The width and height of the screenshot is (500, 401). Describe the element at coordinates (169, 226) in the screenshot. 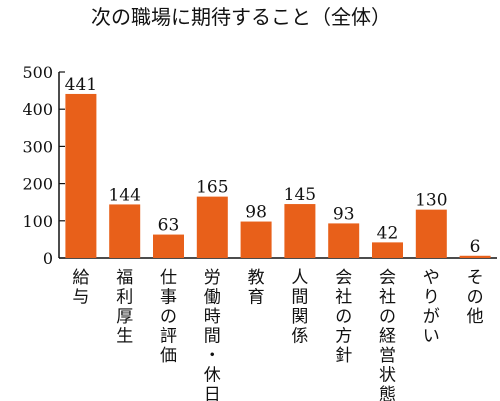

I see `value-label: 63` at that location.